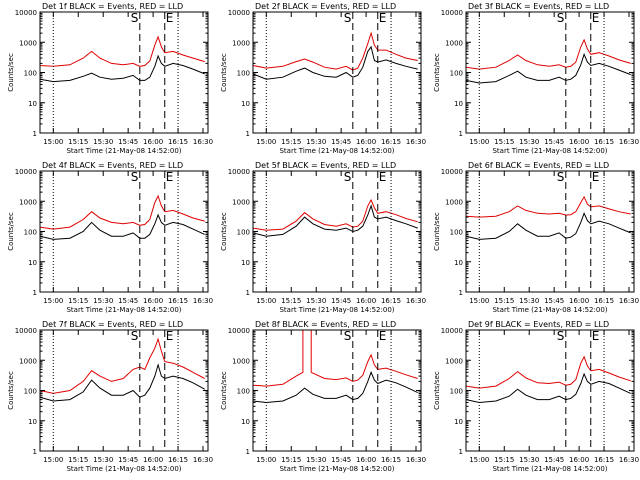  I want to click on panel-title: Det 1f BLACK = Events, RED = LLD, so click(112, 6).